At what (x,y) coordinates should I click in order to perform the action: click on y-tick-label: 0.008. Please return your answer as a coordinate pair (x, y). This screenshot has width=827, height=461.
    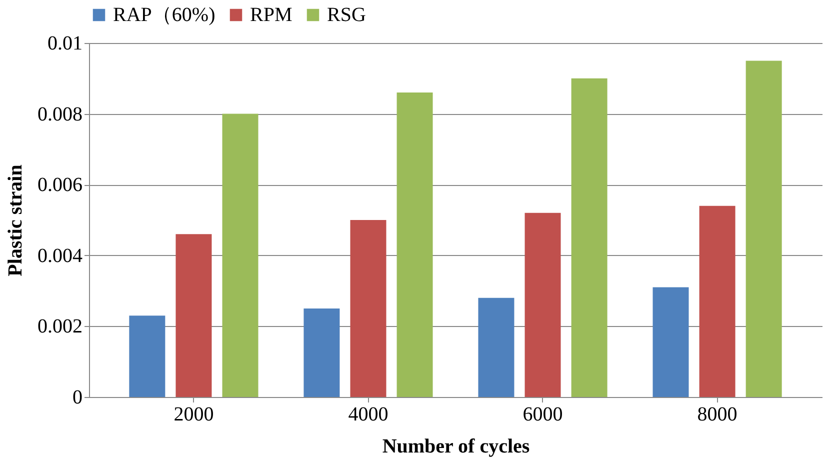
    Looking at the image, I should click on (60, 114).